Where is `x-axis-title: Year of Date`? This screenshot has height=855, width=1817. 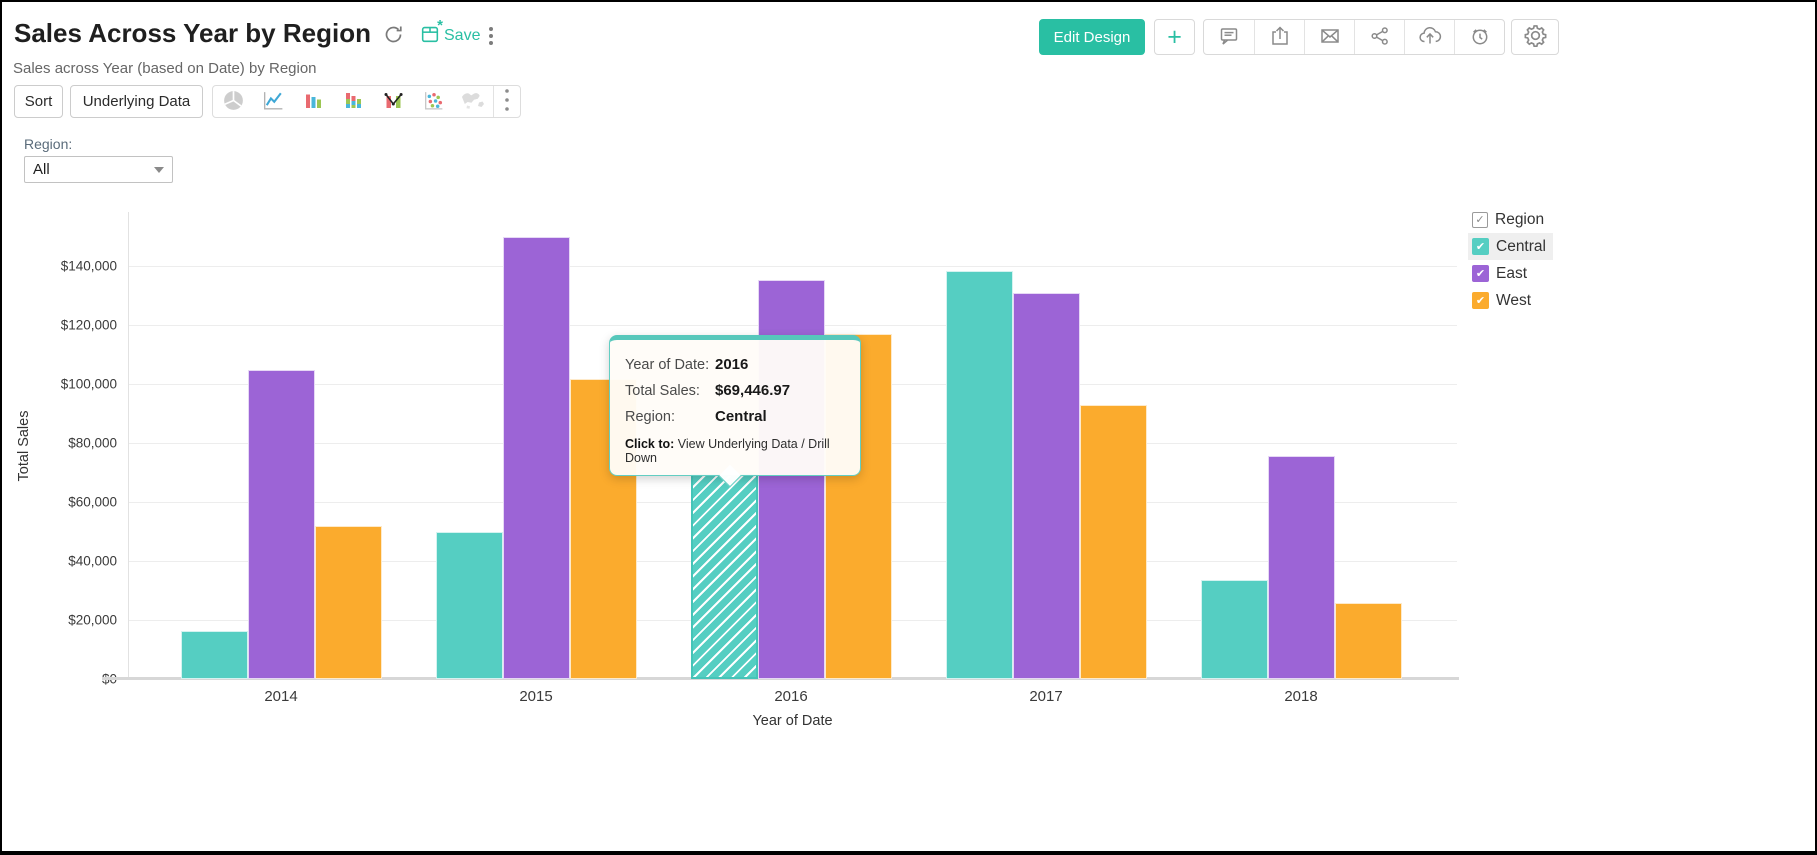
x-axis-title: Year of Date is located at coordinates (792, 721).